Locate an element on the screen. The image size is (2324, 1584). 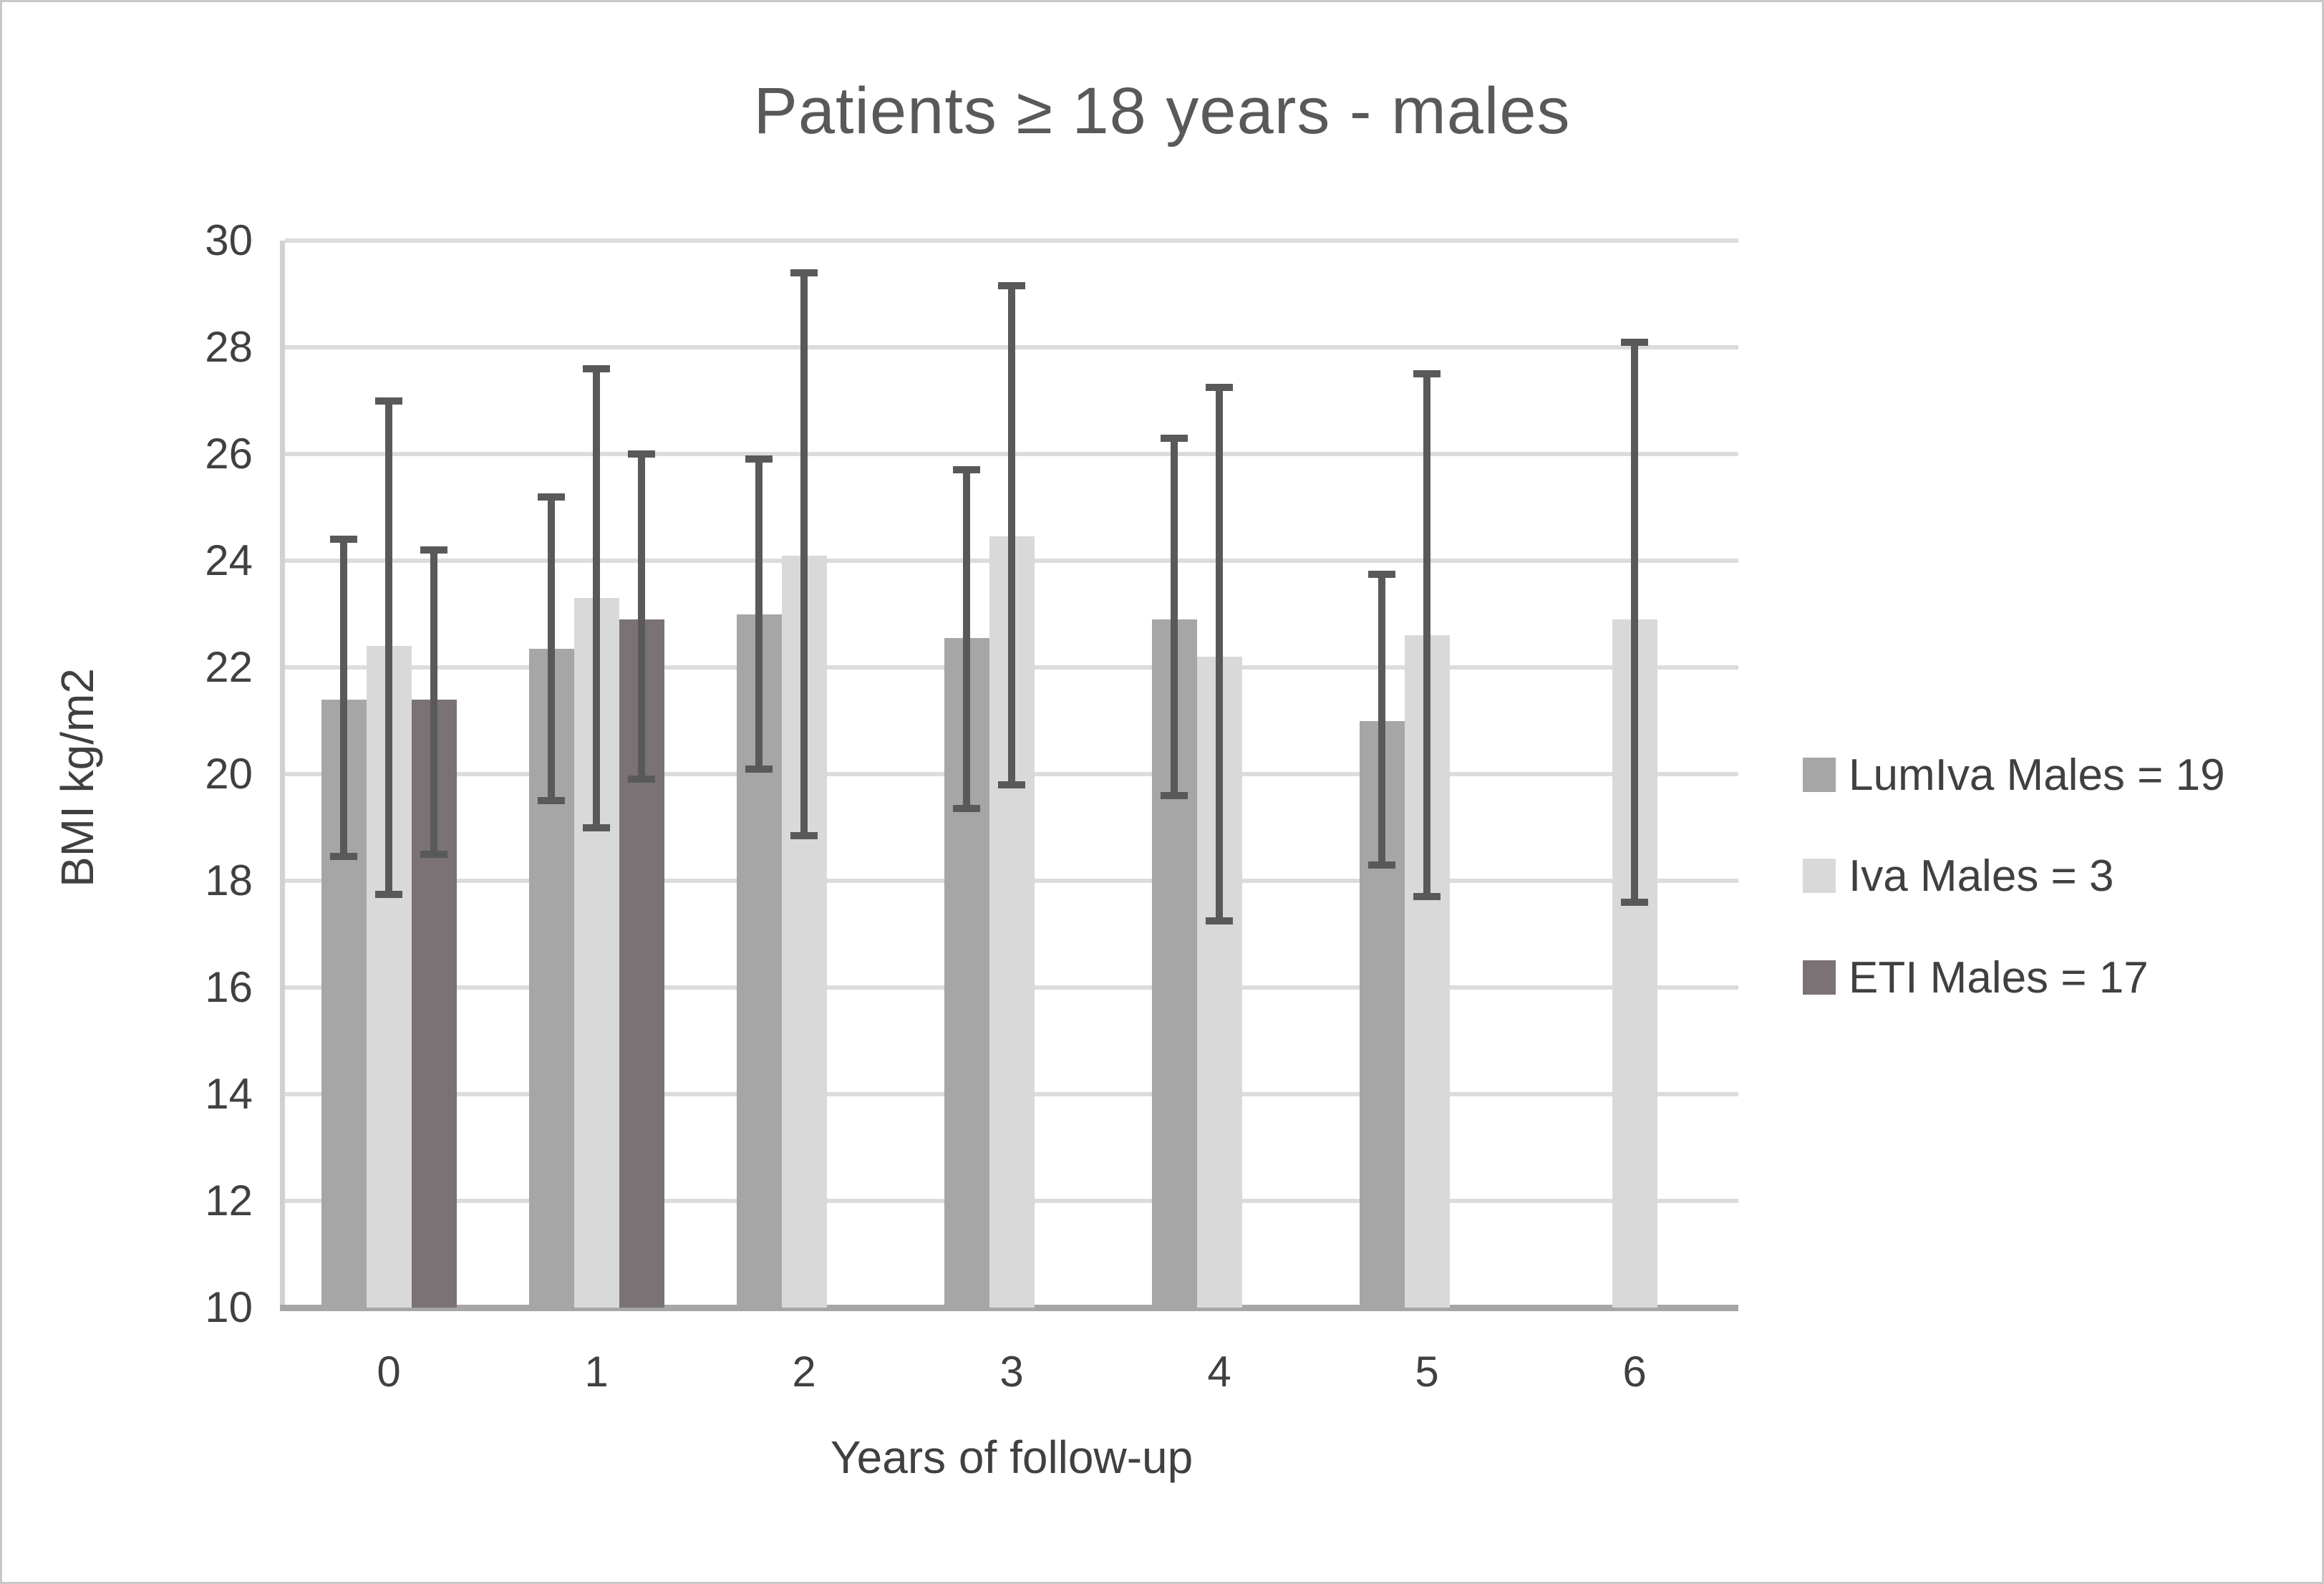
x-tick-label: 1 is located at coordinates (596, 1372).